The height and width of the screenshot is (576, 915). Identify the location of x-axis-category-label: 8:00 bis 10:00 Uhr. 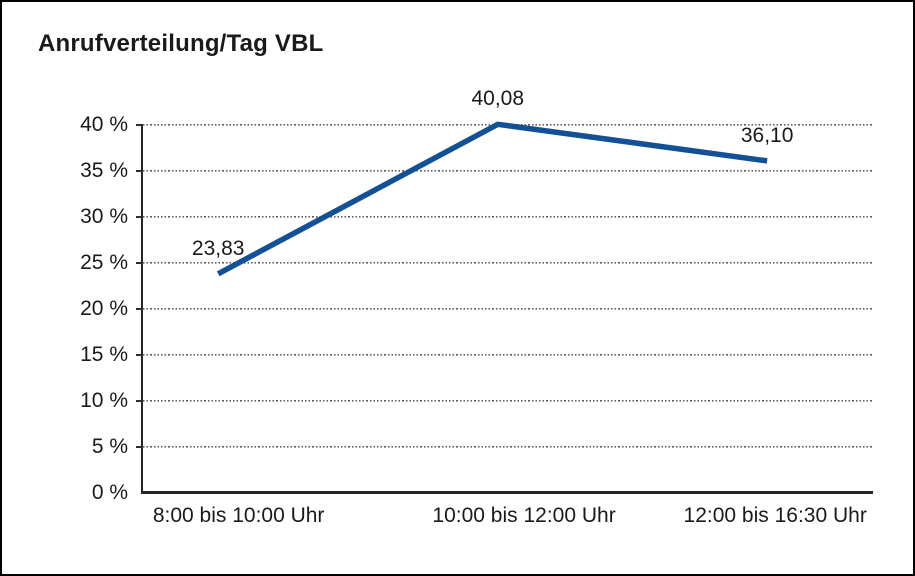
(238, 515).